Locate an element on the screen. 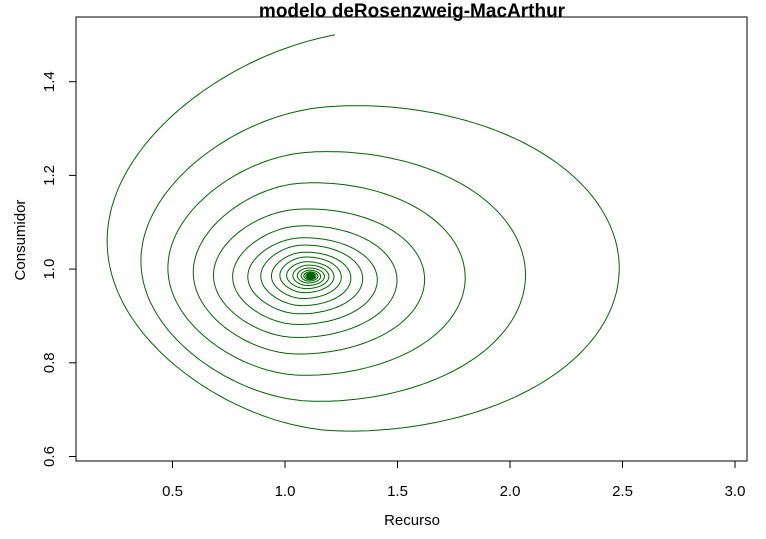 Image resolution: width=766 pixels, height=539 pixels. y-tick-label: 1.2 is located at coordinates (49, 175).